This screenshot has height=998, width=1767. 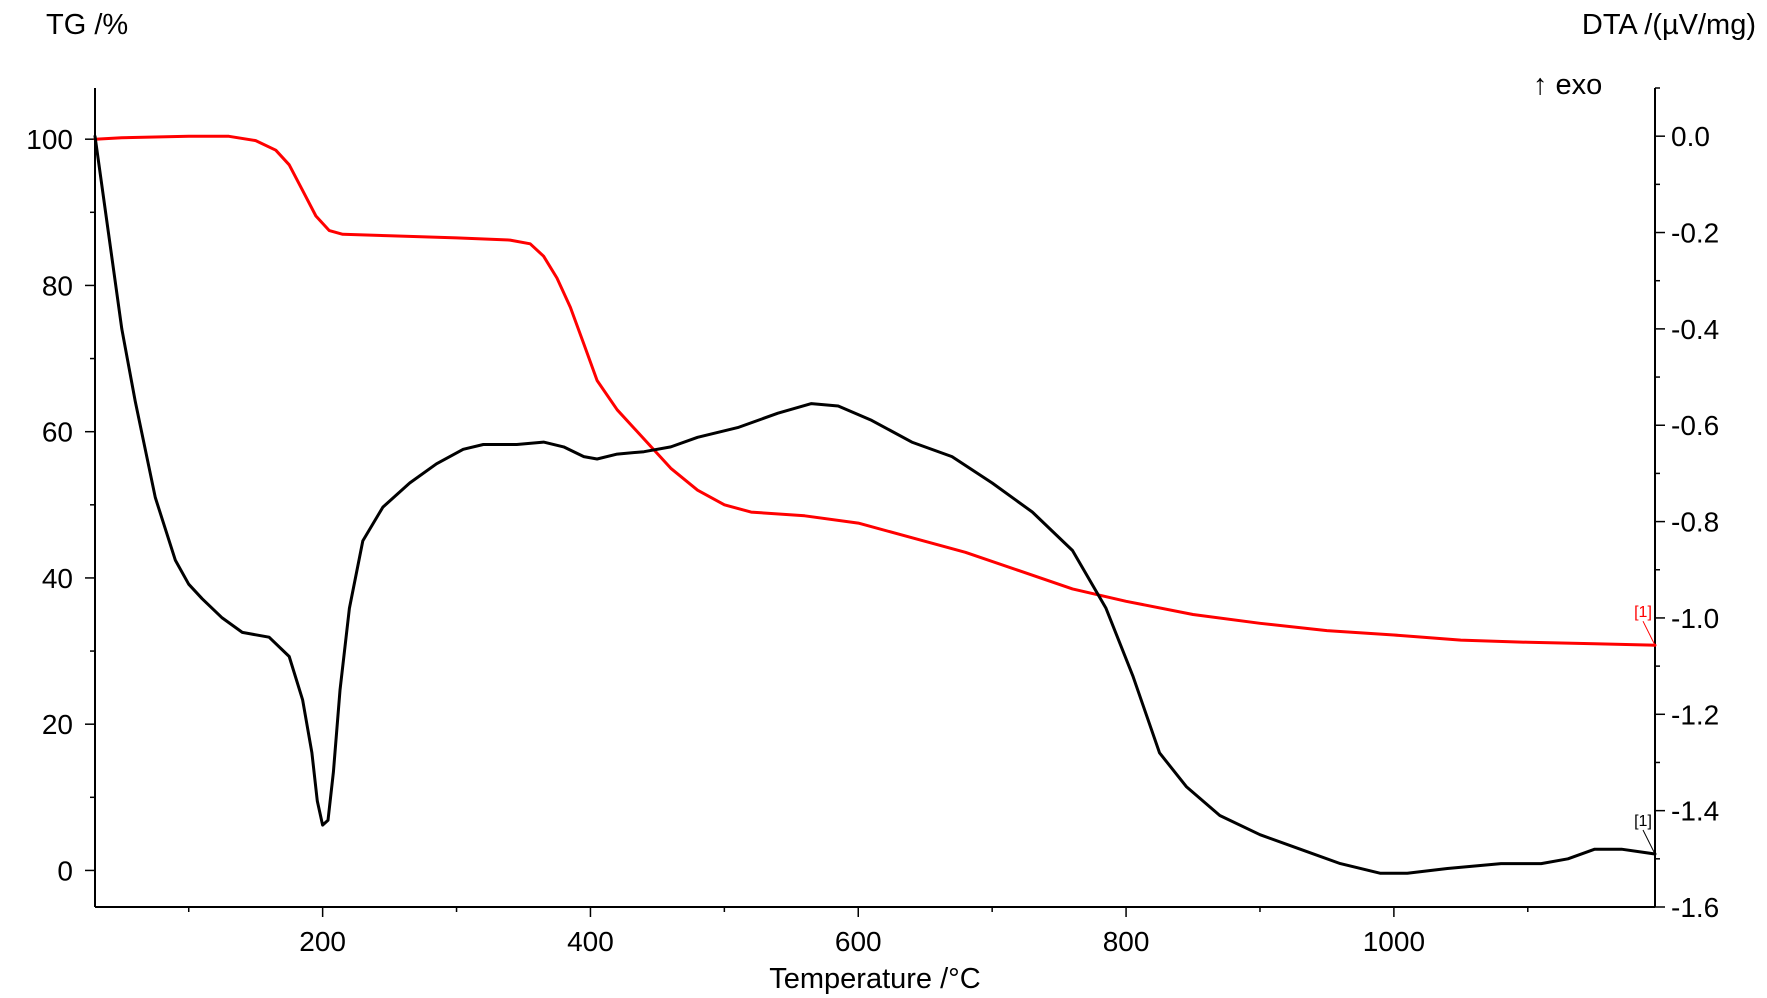 What do you see at coordinates (1687, 505) in the screenshot?
I see `right-axis-ticks: 0.0 -0.2 -0.4 -0.6 -0.8 -1.0 -1.2 -1.4 -1.6` at bounding box center [1687, 505].